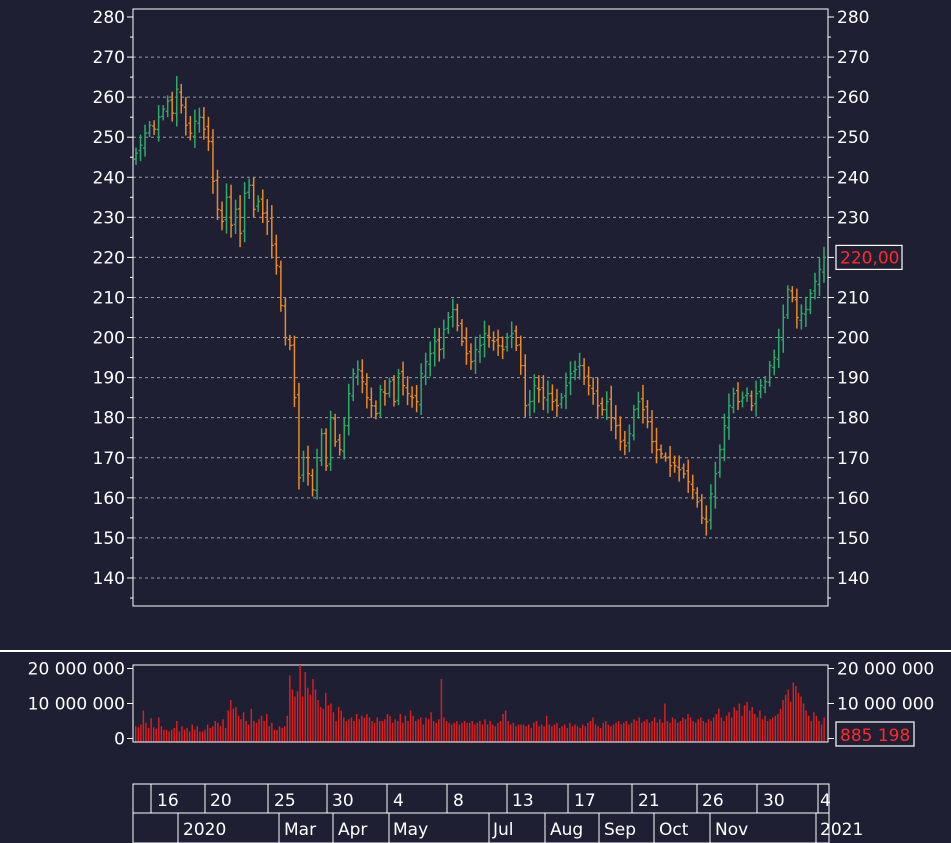 The image size is (951, 843). I want to click on volume-tick-label: 20 000 000, so click(885, 670).